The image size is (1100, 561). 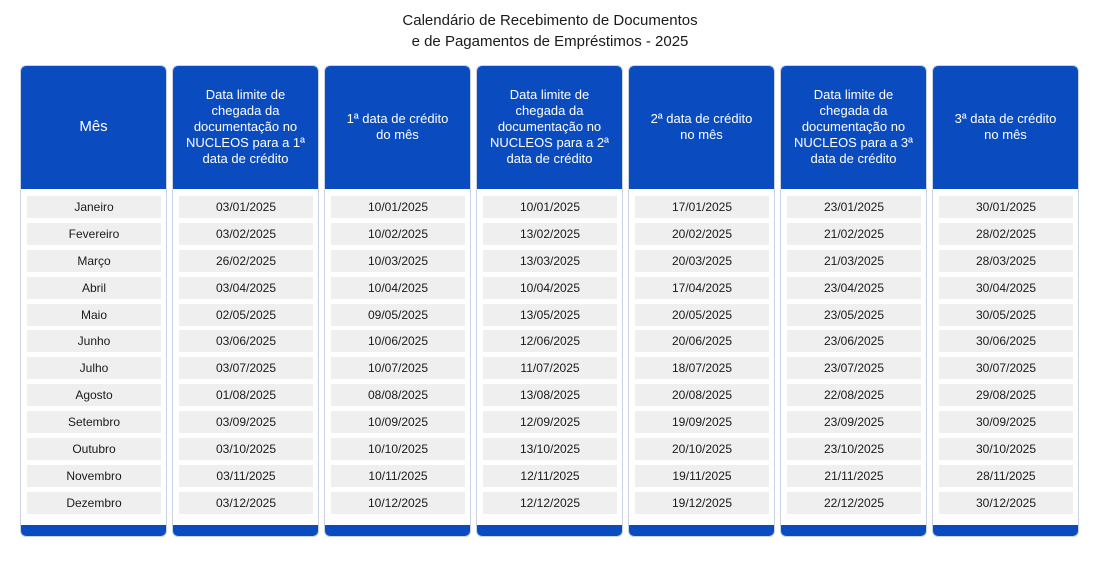 I want to click on table-cell-credito1: 10/07/2025, so click(x=398, y=368).